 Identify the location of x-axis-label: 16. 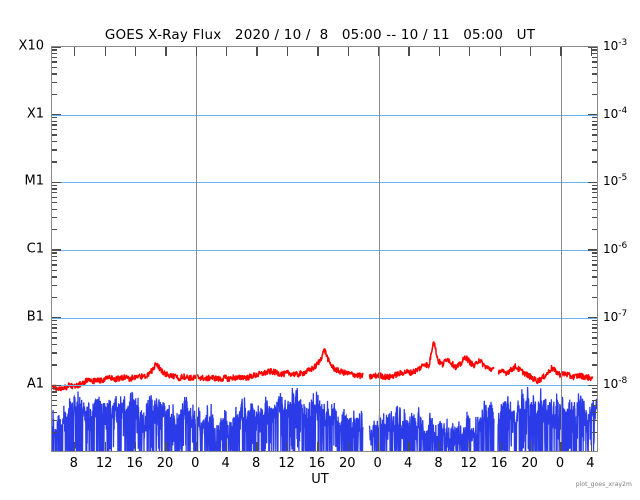
(499, 463).